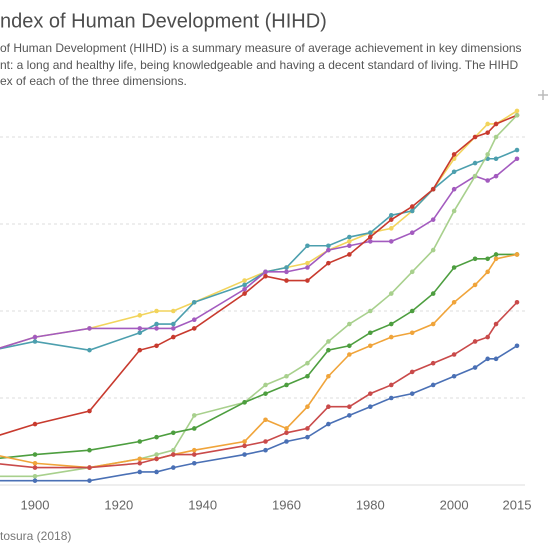  What do you see at coordinates (517, 504) in the screenshot?
I see `x-tick-label: 2015` at bounding box center [517, 504].